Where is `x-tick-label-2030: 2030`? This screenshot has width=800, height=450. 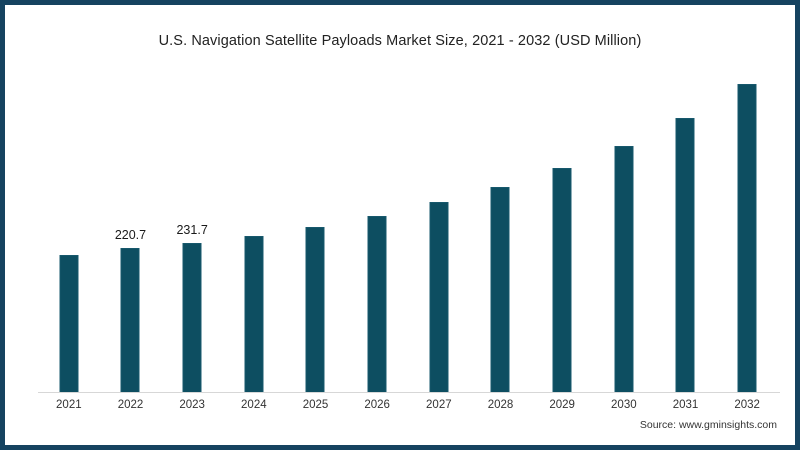 x-tick-label-2030: 2030 is located at coordinates (624, 405).